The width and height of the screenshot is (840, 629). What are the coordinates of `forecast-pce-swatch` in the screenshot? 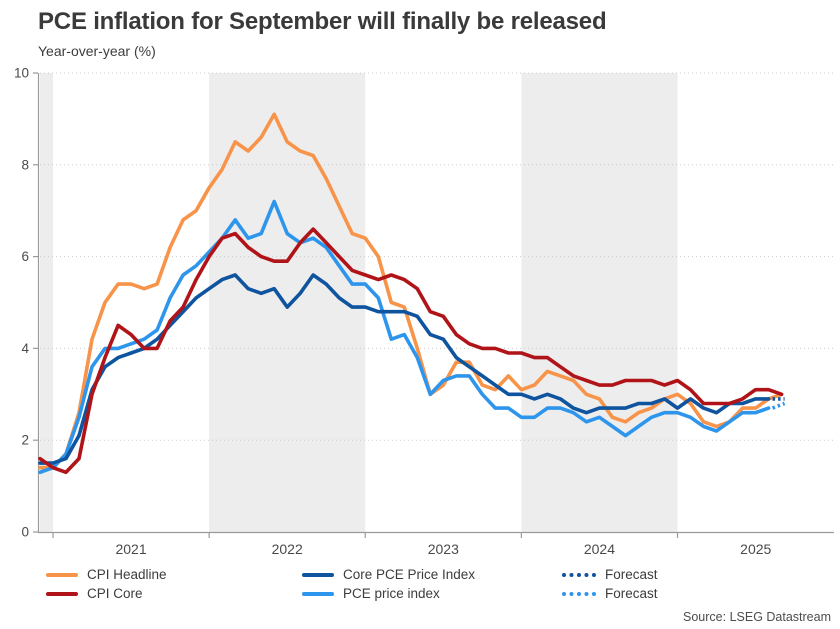 It's located at (579, 594).